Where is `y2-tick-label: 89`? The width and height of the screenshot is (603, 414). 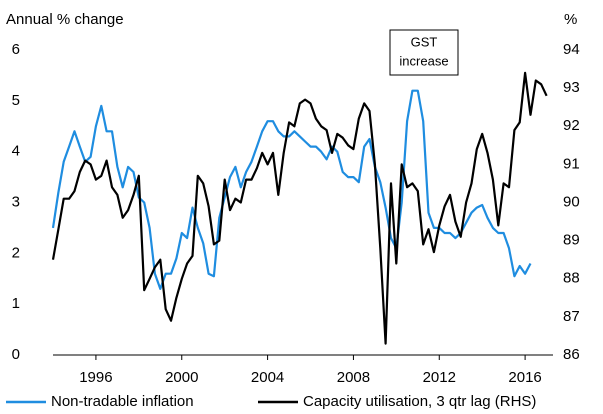 y2-tick-label: 89 is located at coordinates (571, 240).